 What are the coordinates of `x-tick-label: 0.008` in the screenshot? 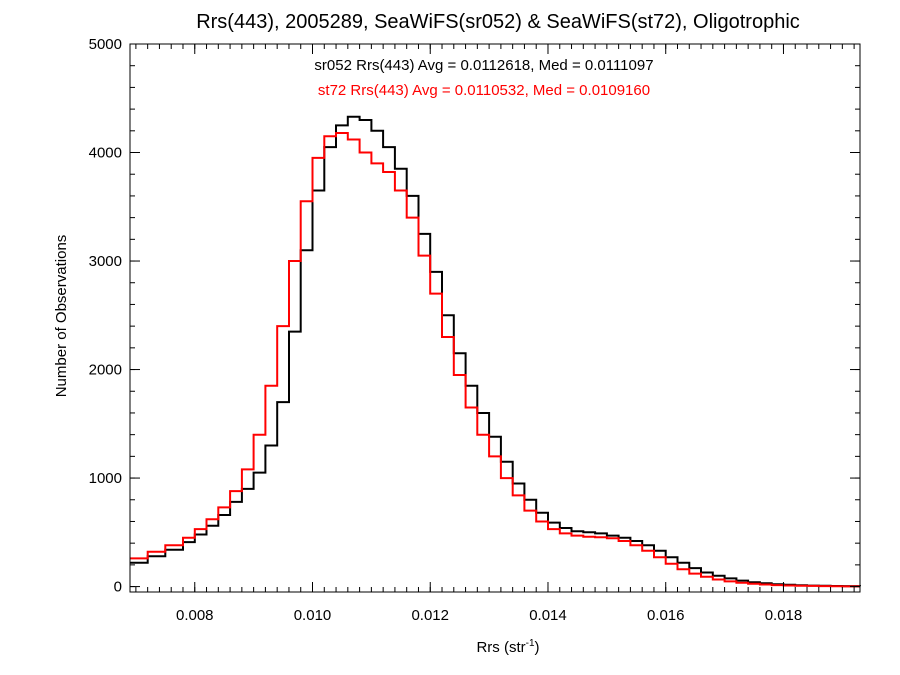 It's located at (195, 615).